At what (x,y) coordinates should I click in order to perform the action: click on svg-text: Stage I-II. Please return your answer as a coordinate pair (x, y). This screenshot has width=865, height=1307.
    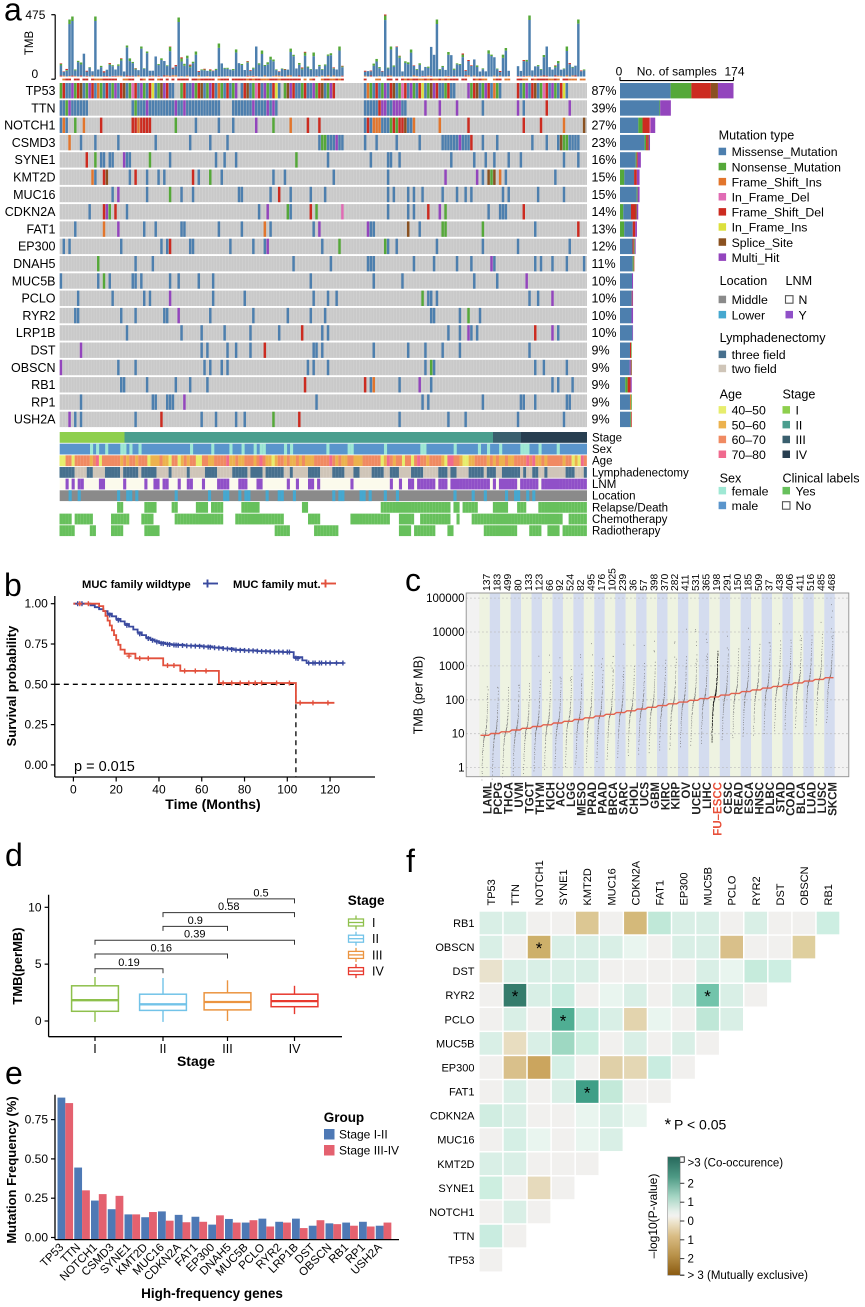
    Looking at the image, I should click on (363, 1135).